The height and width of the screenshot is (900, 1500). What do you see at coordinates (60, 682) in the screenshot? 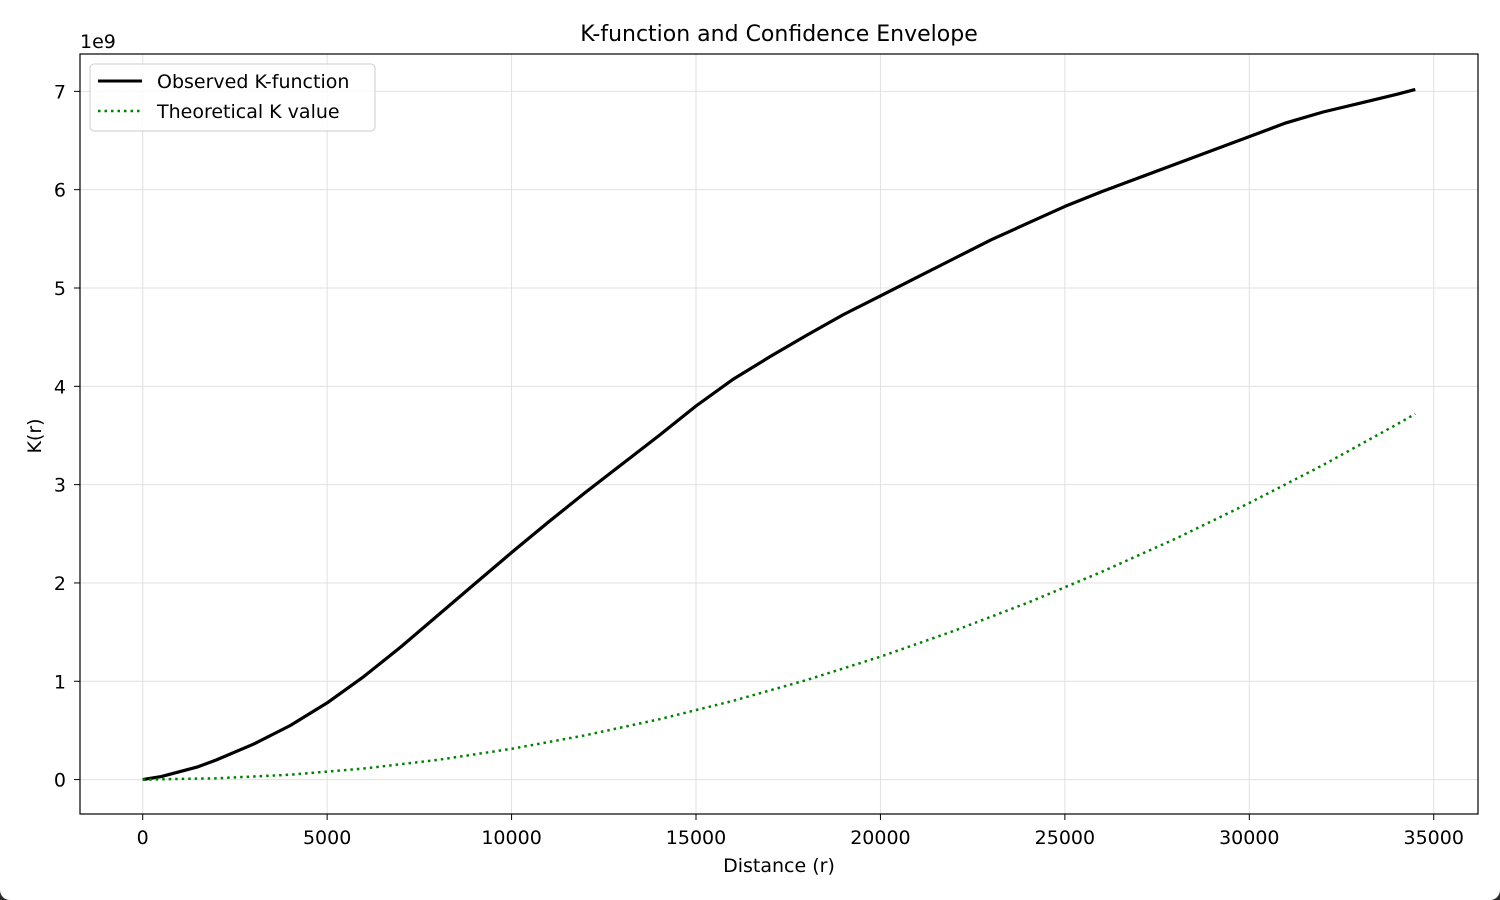
I see `y-tick-label: 1` at bounding box center [60, 682].